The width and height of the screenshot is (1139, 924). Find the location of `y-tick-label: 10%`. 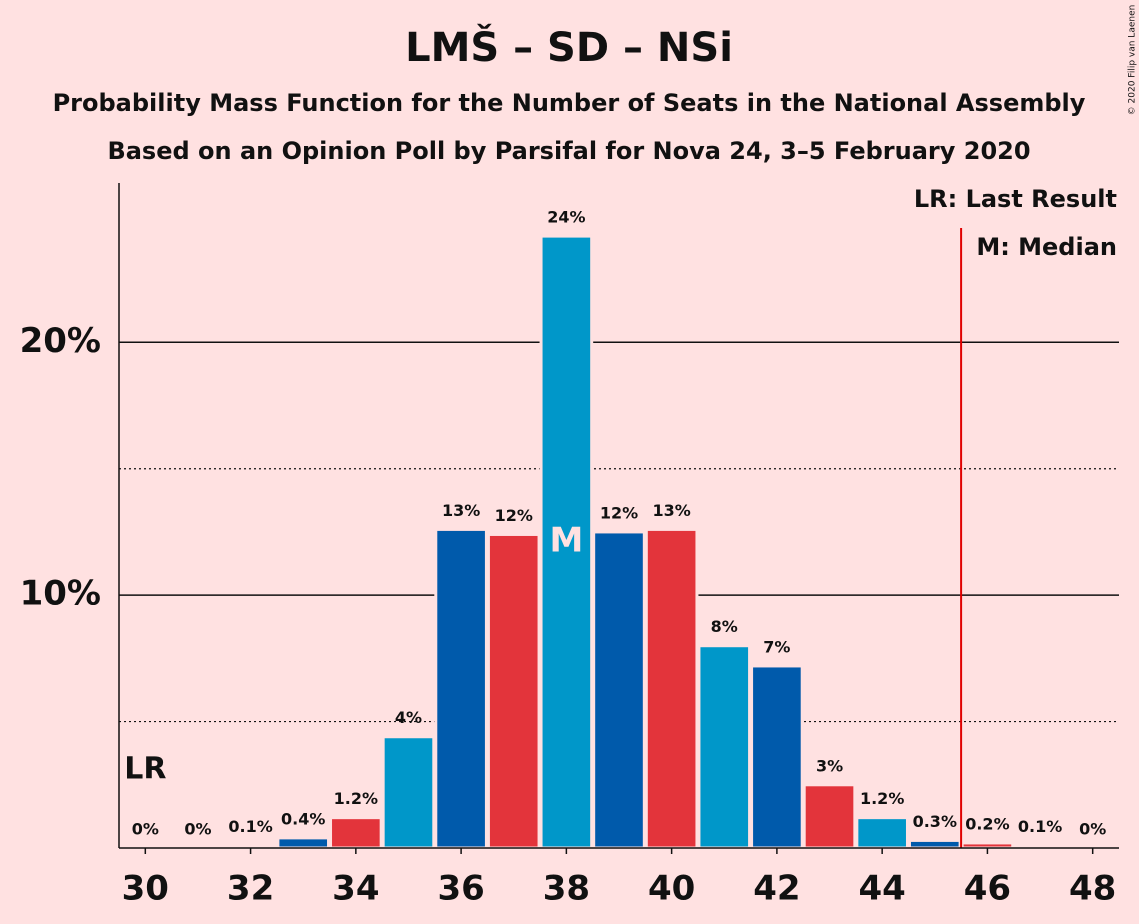

y-tick-label: 10% is located at coordinates (60, 594).